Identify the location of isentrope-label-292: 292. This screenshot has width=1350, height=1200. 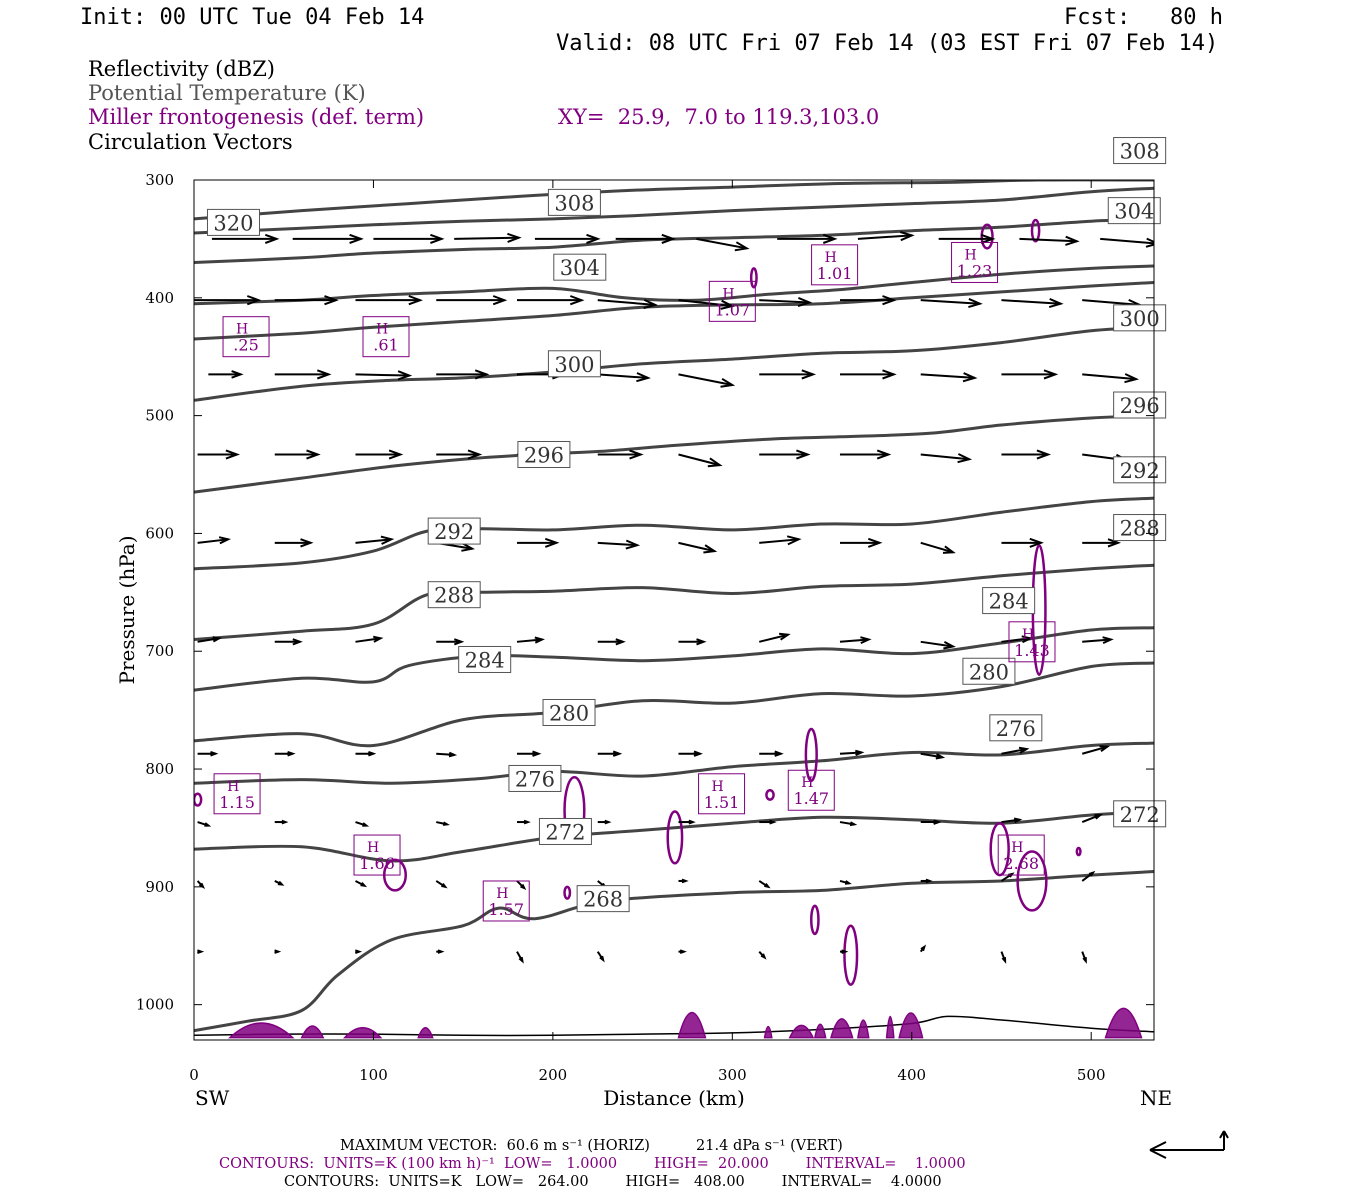
(1140, 470).